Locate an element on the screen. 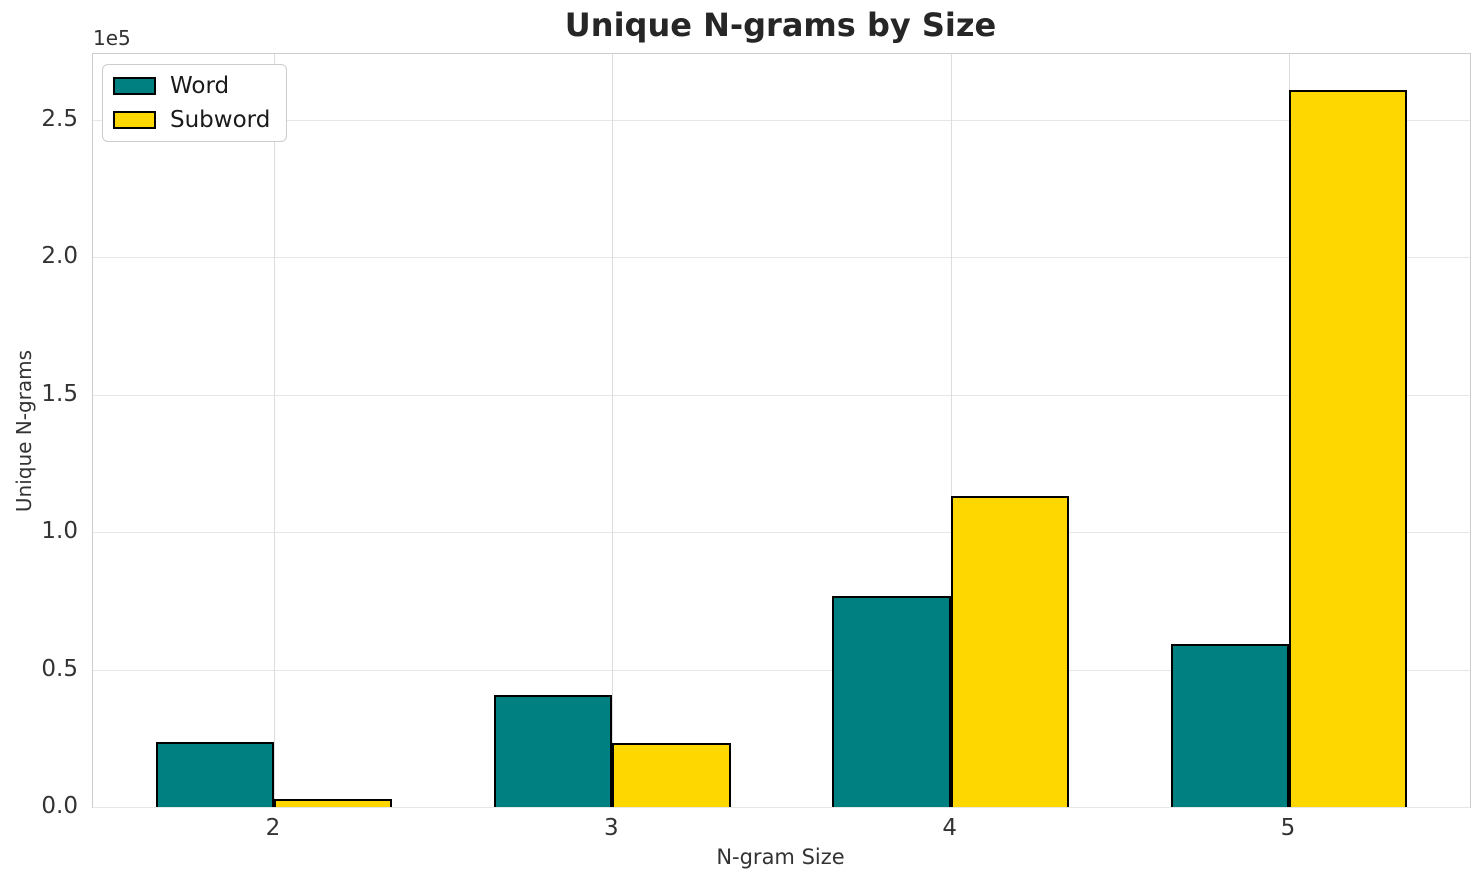 This screenshot has height=885, width=1484. y-tick-label: 2.5 is located at coordinates (59, 118).